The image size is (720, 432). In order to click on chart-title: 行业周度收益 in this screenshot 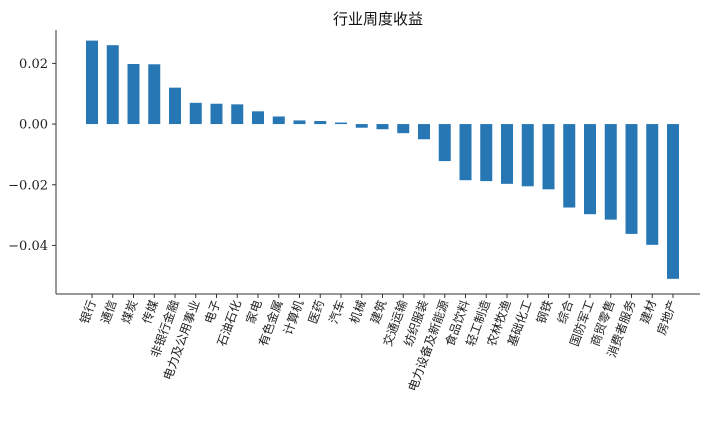, I will do `click(378, 19)`.